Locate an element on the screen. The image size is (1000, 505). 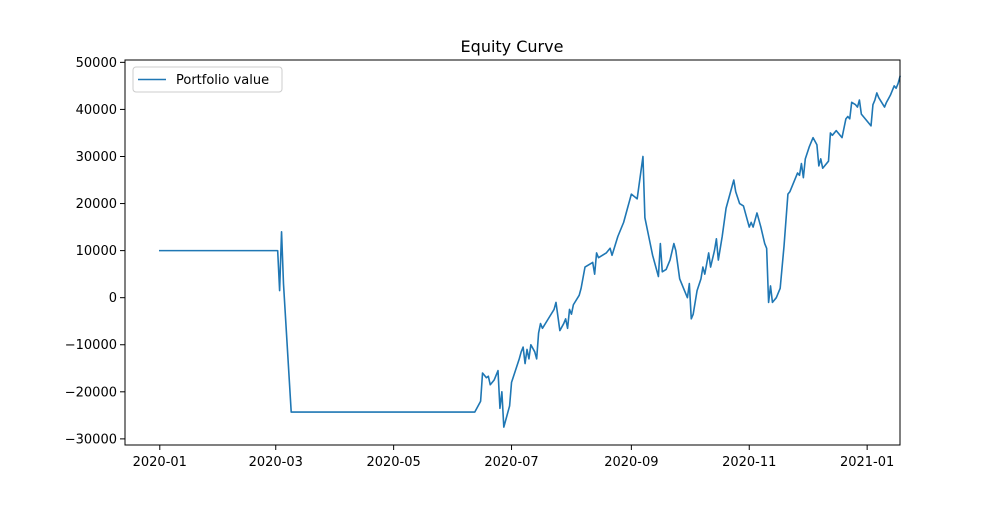
x-tick-label: 2020-05 is located at coordinates (393, 462).